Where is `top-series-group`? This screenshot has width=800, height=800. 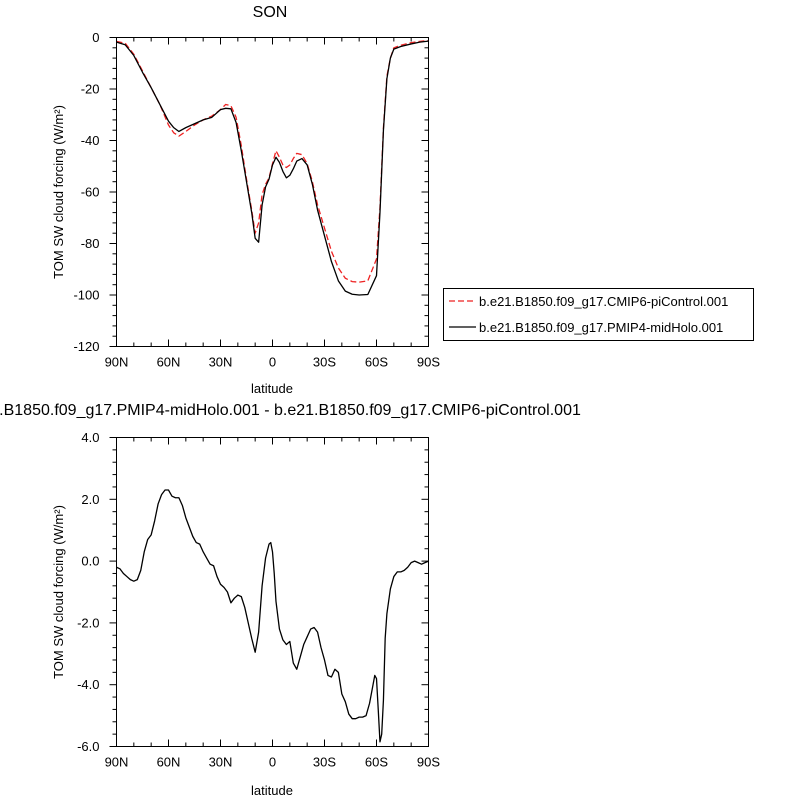
top-series-group is located at coordinates (272, 167).